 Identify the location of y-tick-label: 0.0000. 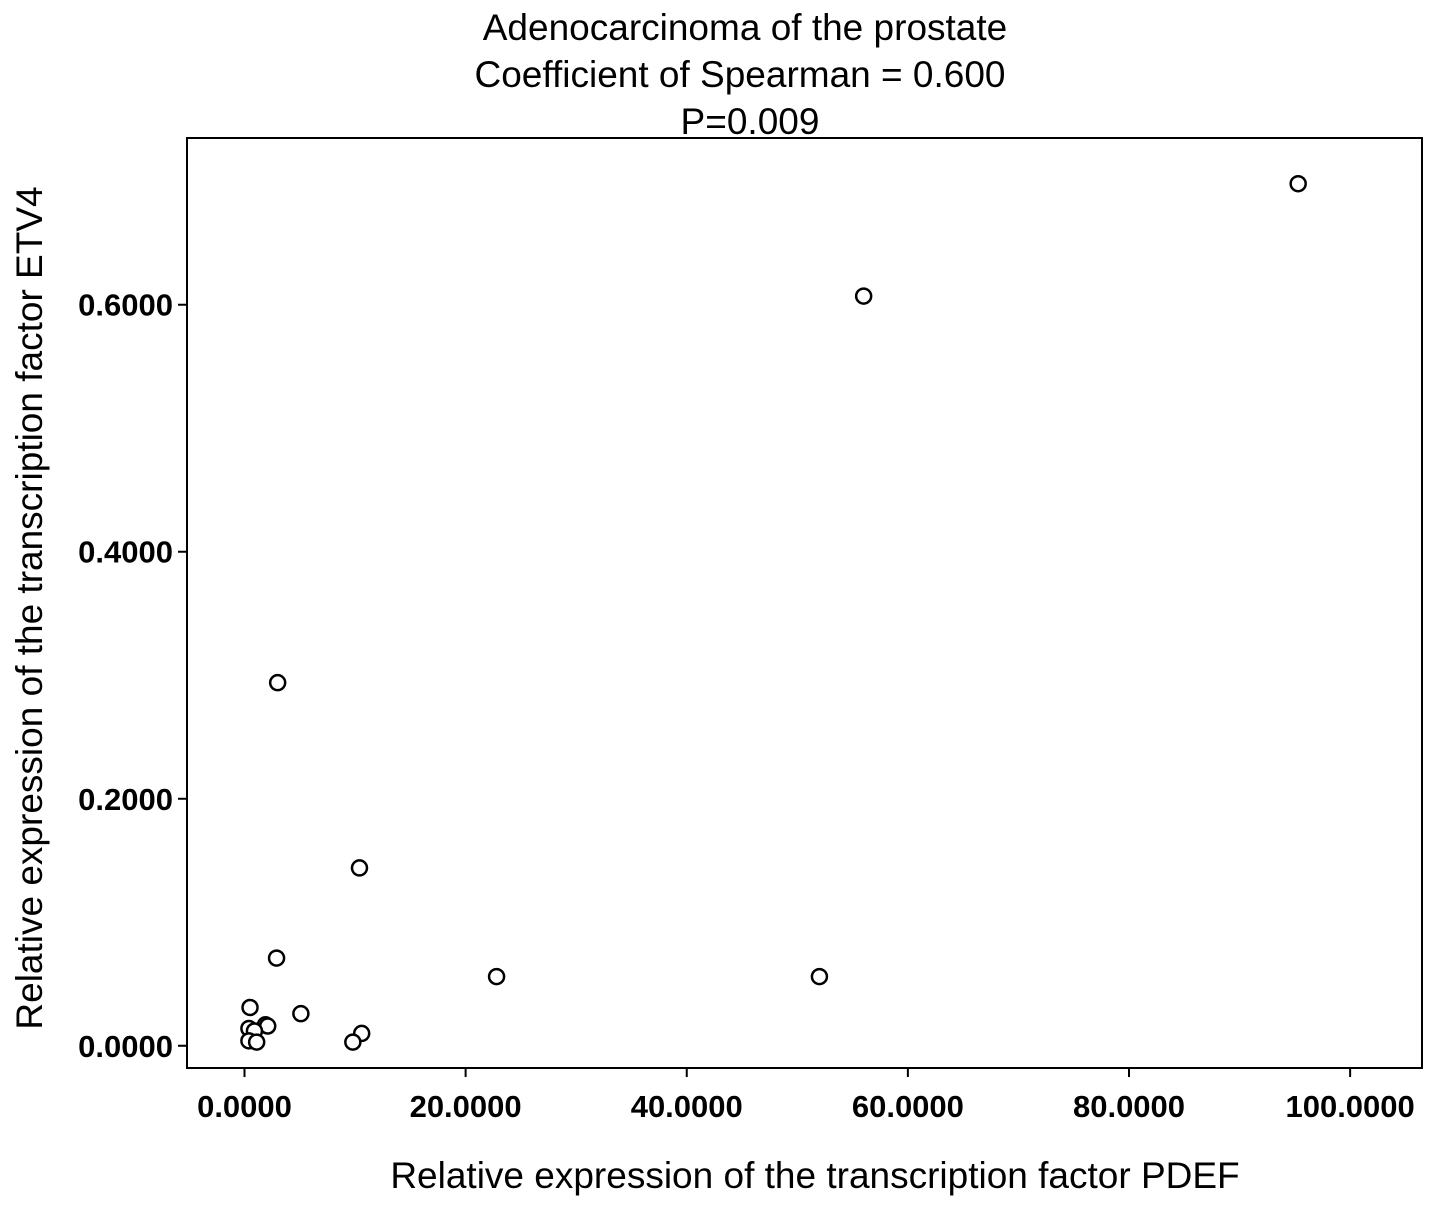
(125, 1046).